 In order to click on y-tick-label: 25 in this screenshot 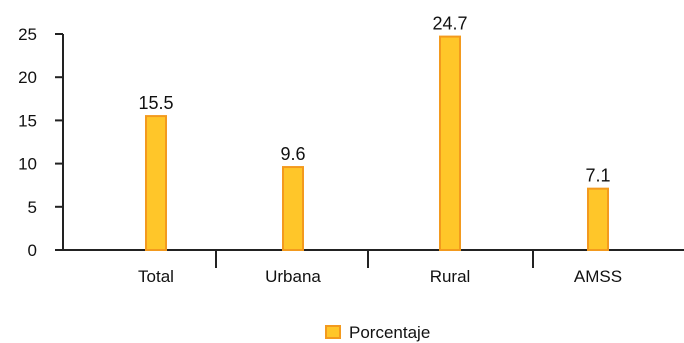, I will do `click(27, 34)`.